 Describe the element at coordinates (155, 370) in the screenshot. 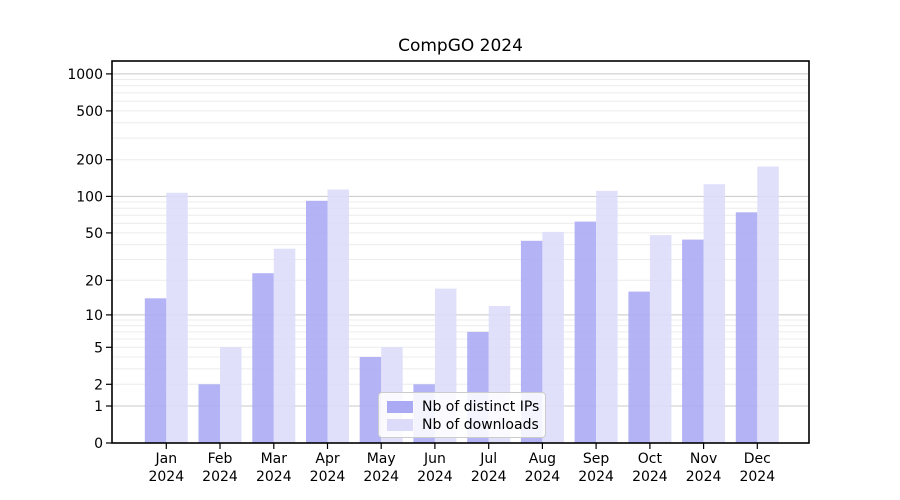

I see `bar-distinct-ips-jan` at that location.